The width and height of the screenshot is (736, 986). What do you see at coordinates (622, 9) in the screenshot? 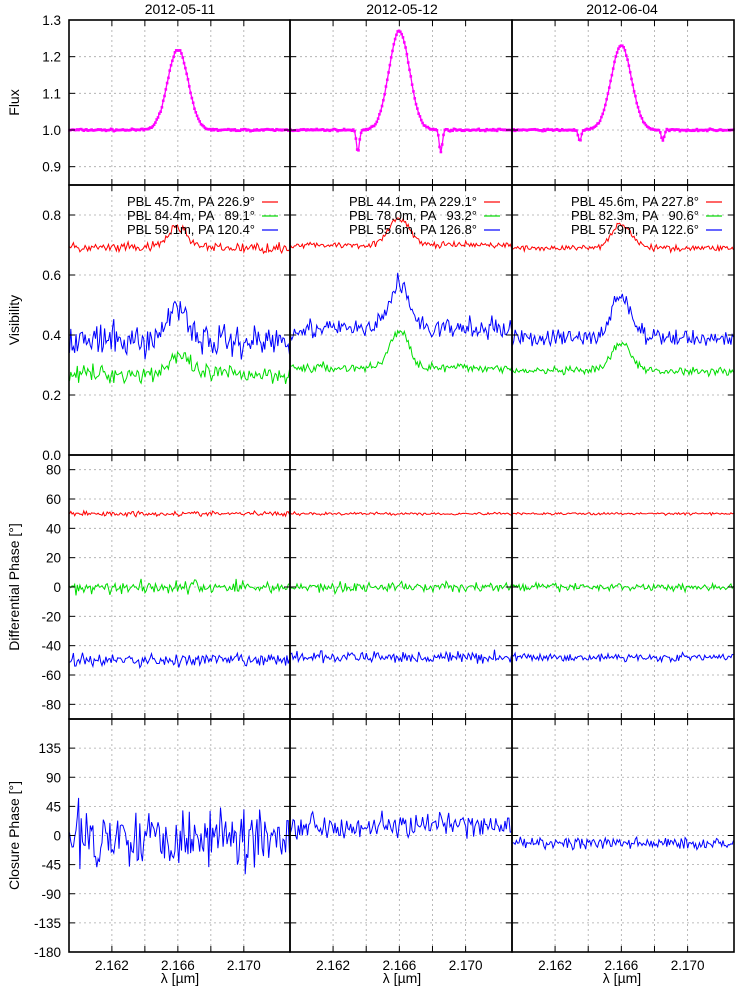
I see `column-title-2012-06-04: 2012-06-04` at bounding box center [622, 9].